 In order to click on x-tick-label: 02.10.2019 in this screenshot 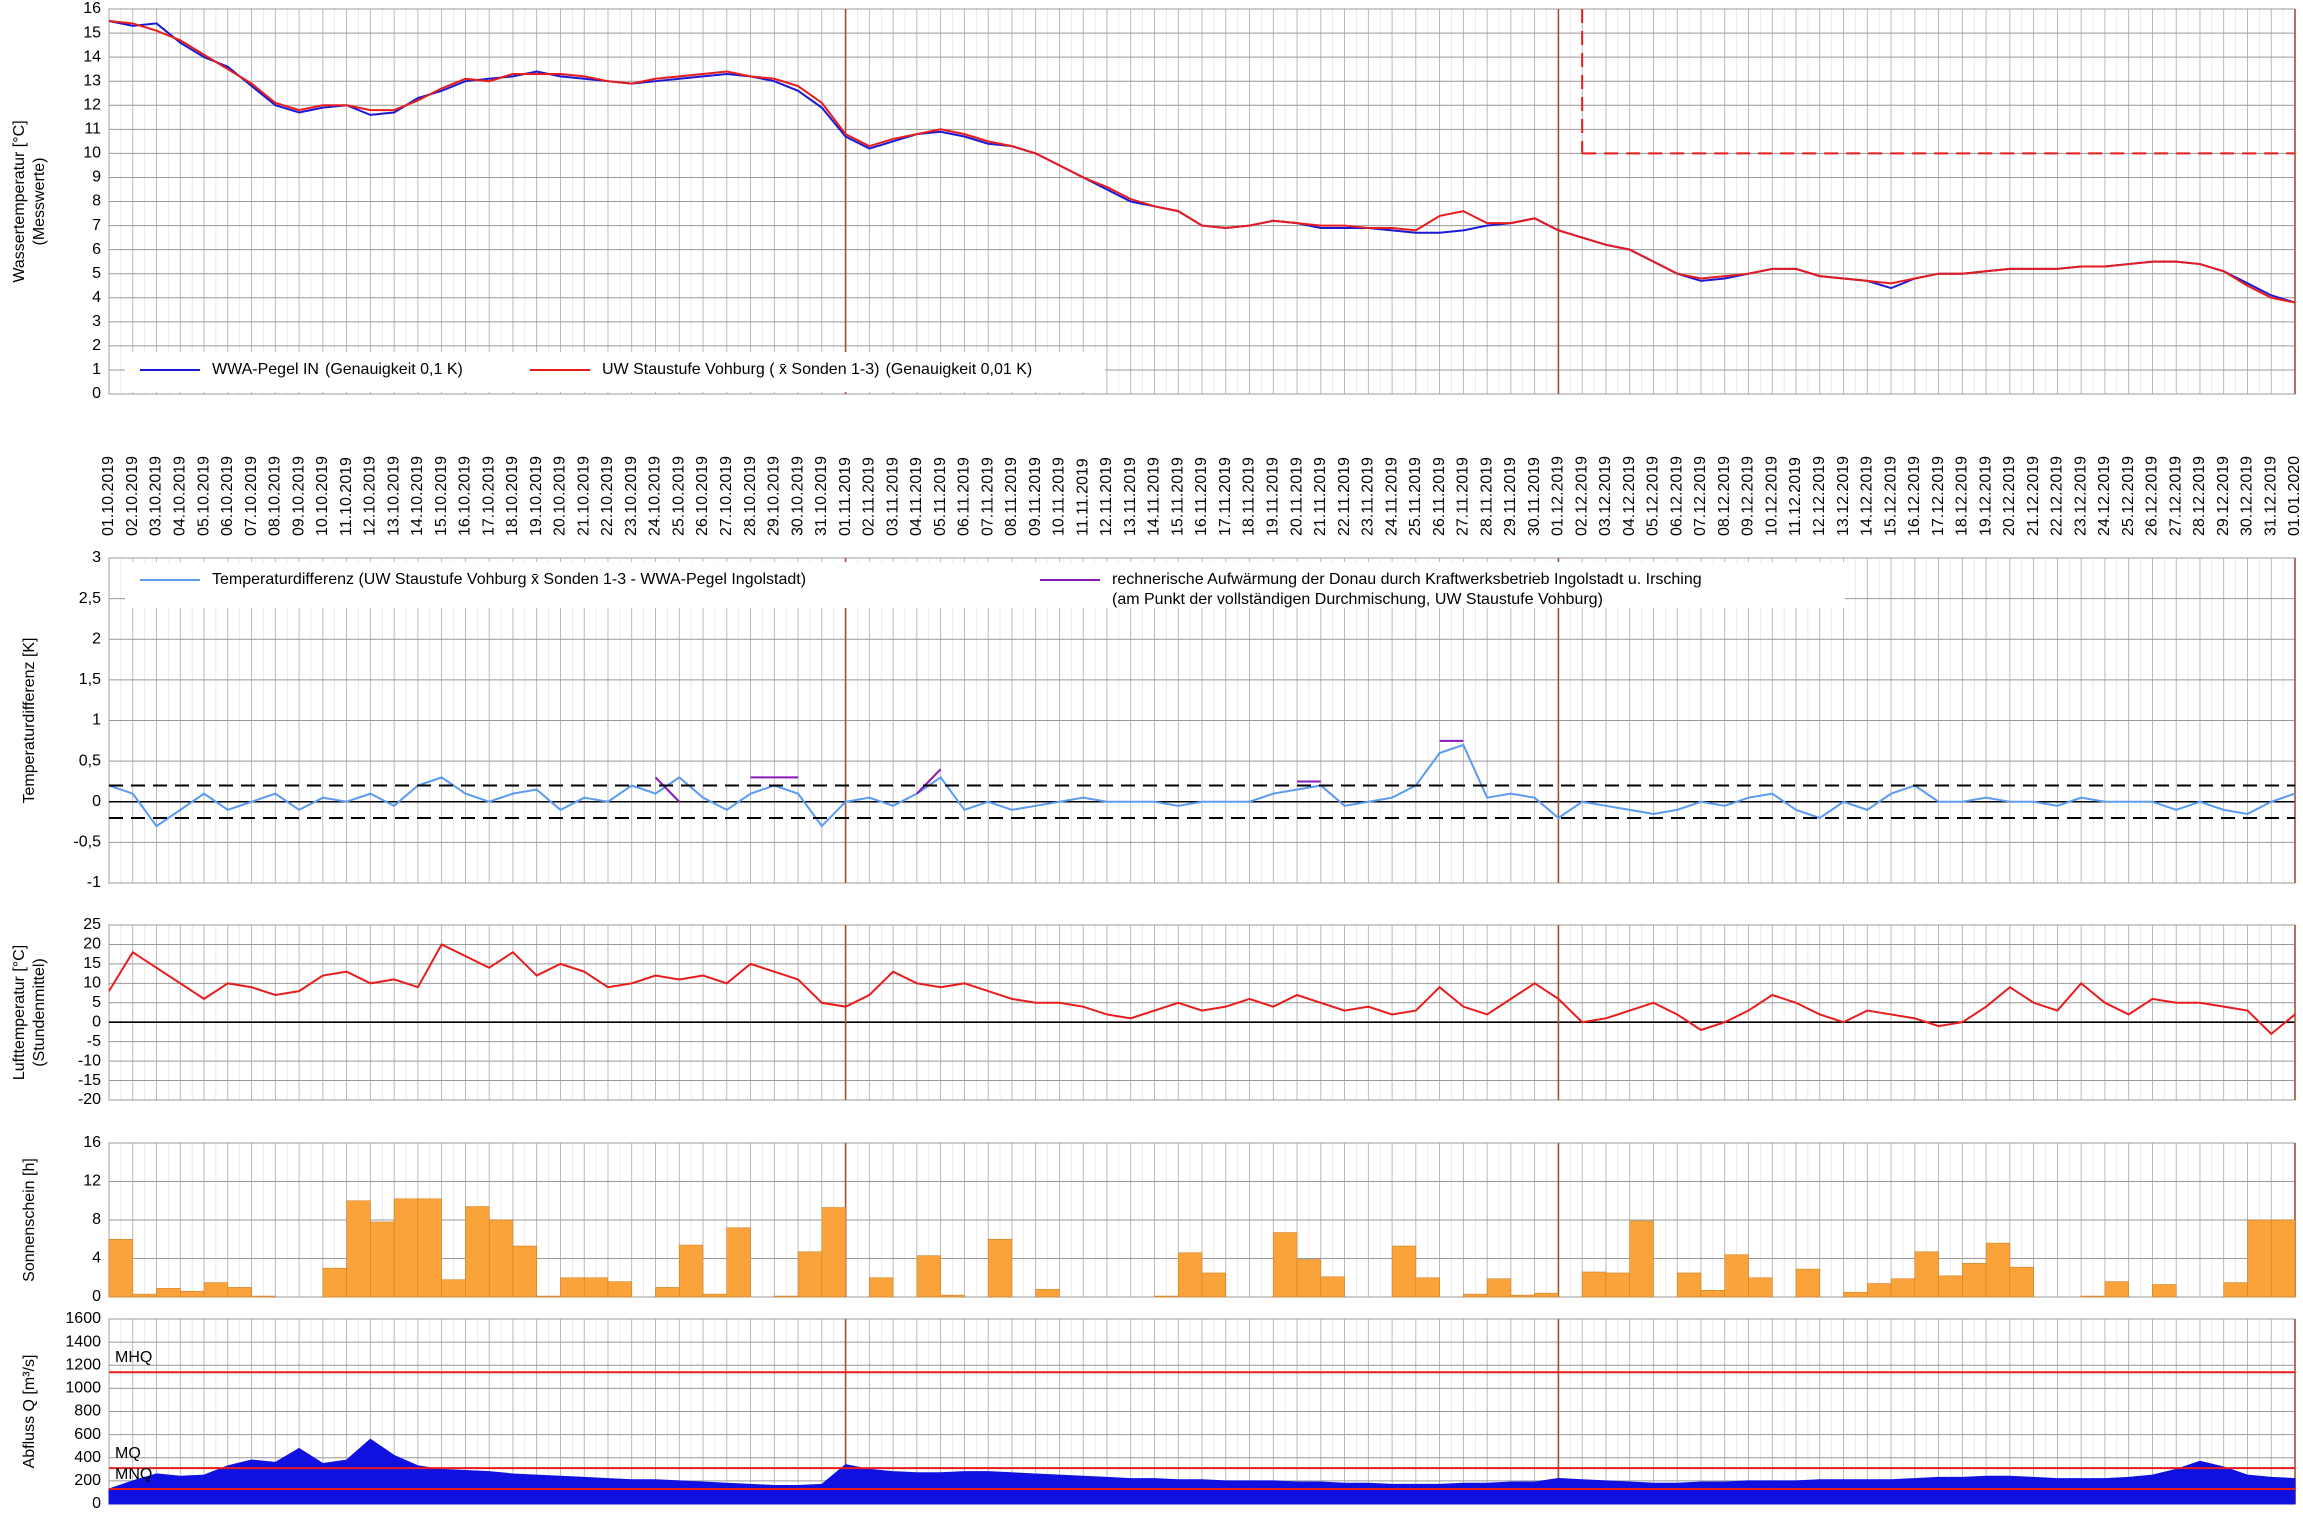, I will do `click(132, 496)`.